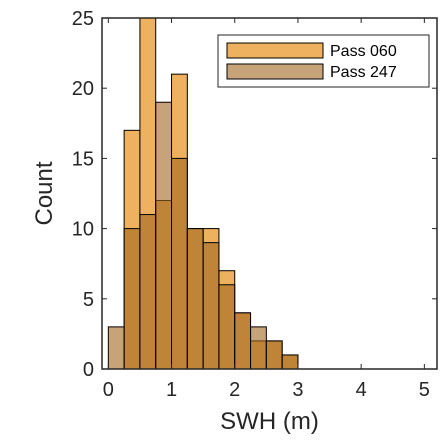 The image size is (444, 440). Describe the element at coordinates (88, 370) in the screenshot. I see `y-tick-label: 0` at that location.